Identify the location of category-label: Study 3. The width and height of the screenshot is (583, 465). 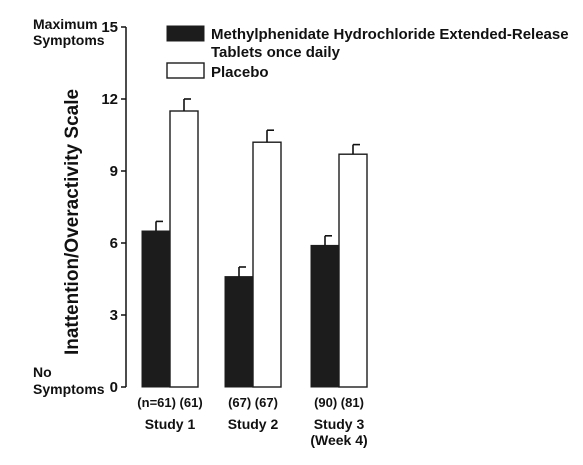
(339, 424).